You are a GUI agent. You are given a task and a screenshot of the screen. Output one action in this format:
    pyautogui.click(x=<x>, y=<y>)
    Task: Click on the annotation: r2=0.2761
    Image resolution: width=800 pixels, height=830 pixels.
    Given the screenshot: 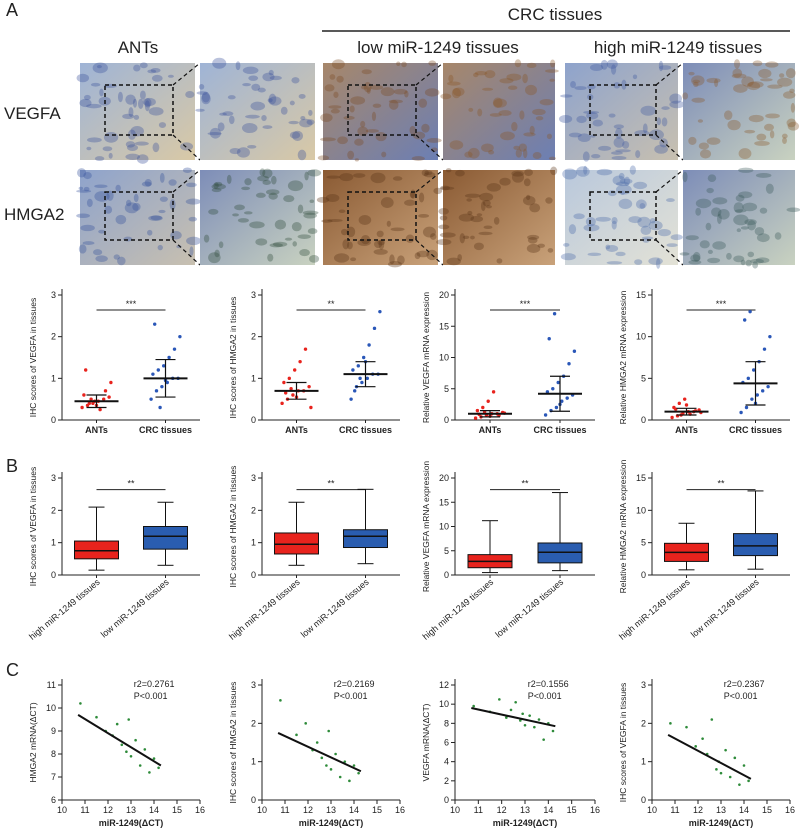 What is the action you would take?
    pyautogui.click(x=154, y=684)
    